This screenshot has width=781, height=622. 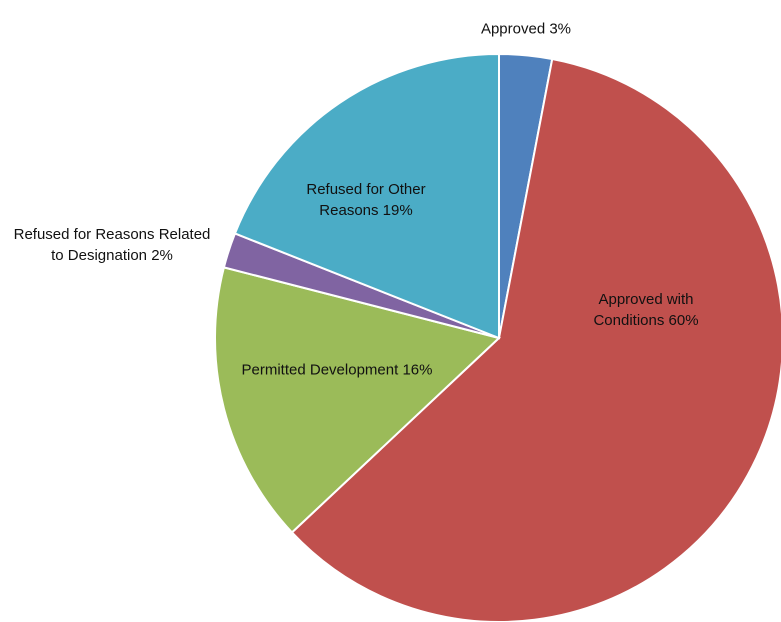 I want to click on data-label: Approved 3%, so click(x=526, y=29).